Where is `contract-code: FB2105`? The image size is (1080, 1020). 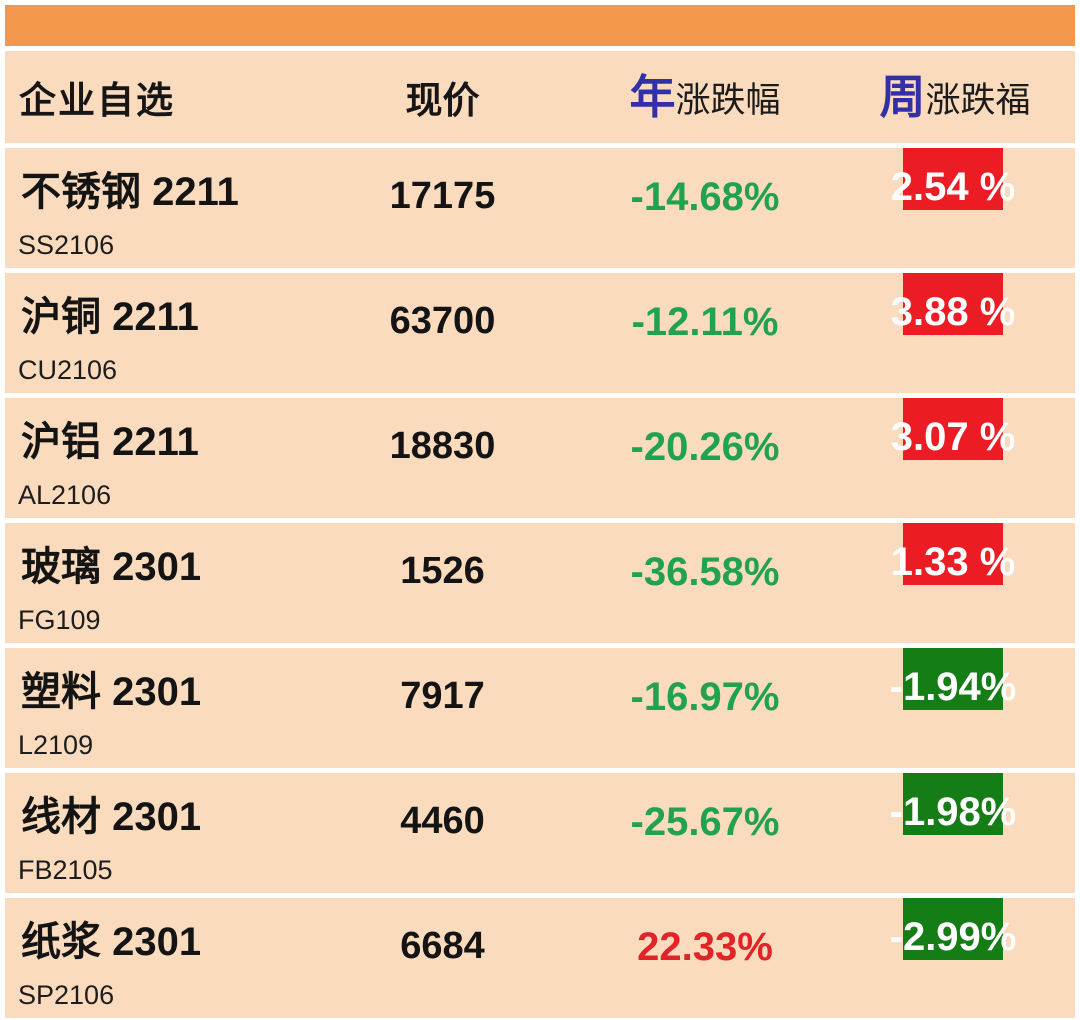
contract-code: FB2105 is located at coordinates (65, 870).